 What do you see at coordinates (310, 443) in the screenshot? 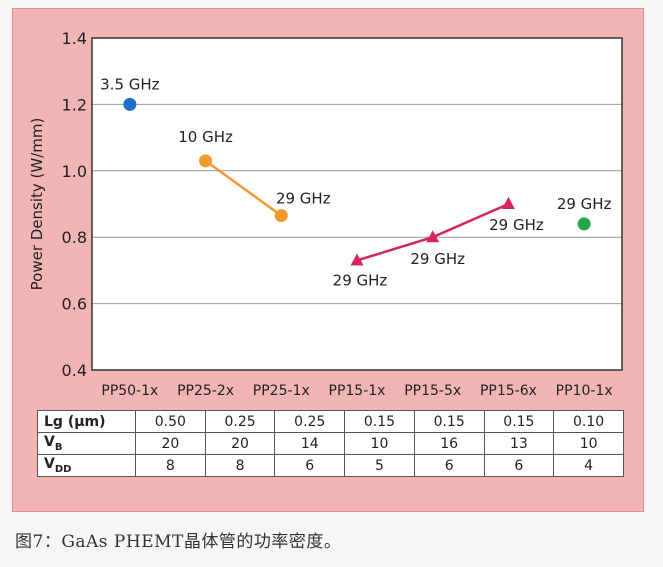
I see `table-cell: 14` at bounding box center [310, 443].